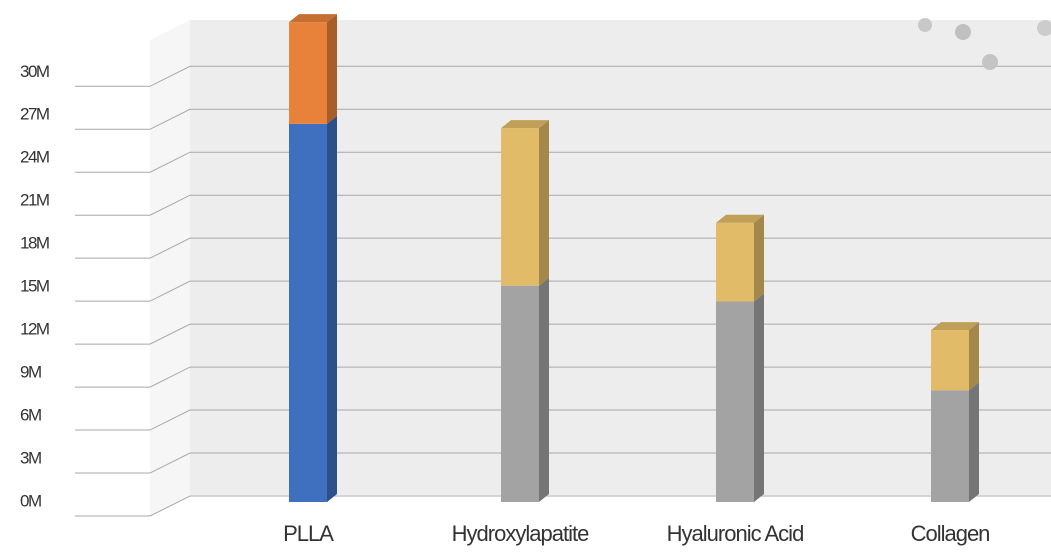 This screenshot has height=552, width=1051. Describe the element at coordinates (520, 533) in the screenshot. I see `x-tick-label: Hydroxylapatite` at that location.